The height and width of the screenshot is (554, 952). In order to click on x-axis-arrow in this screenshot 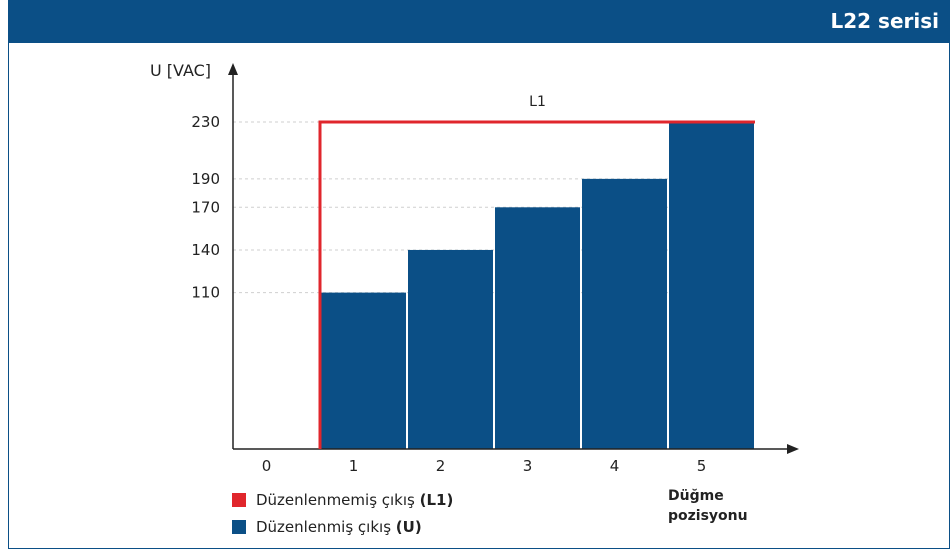, I will do `click(793, 449)`.